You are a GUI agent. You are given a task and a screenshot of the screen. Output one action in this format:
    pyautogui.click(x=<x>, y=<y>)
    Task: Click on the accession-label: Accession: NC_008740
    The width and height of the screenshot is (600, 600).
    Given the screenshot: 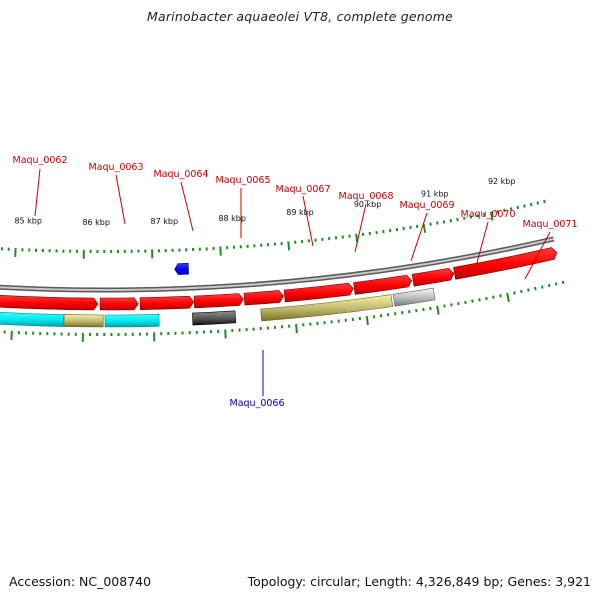 What is the action you would take?
    pyautogui.click(x=80, y=581)
    